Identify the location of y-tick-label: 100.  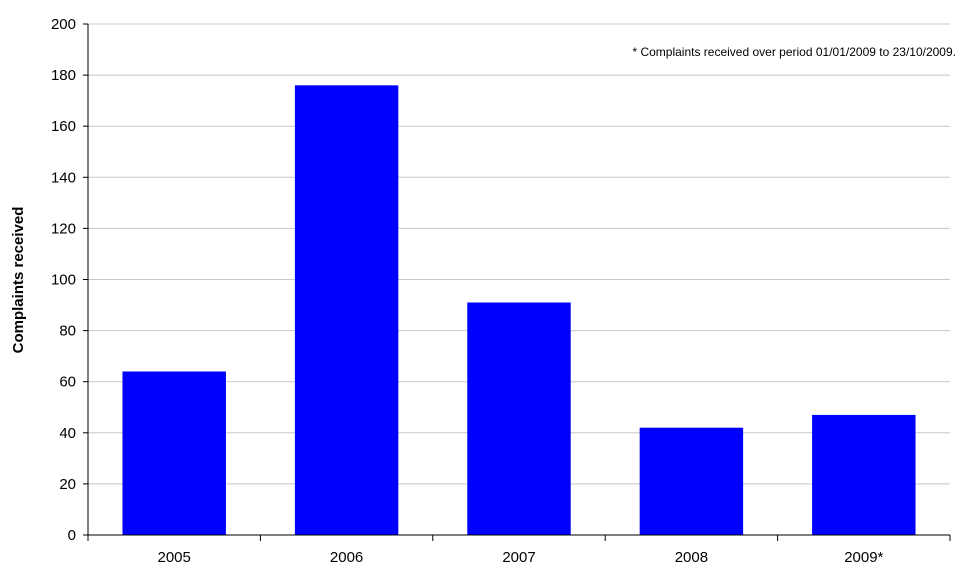
(63, 280).